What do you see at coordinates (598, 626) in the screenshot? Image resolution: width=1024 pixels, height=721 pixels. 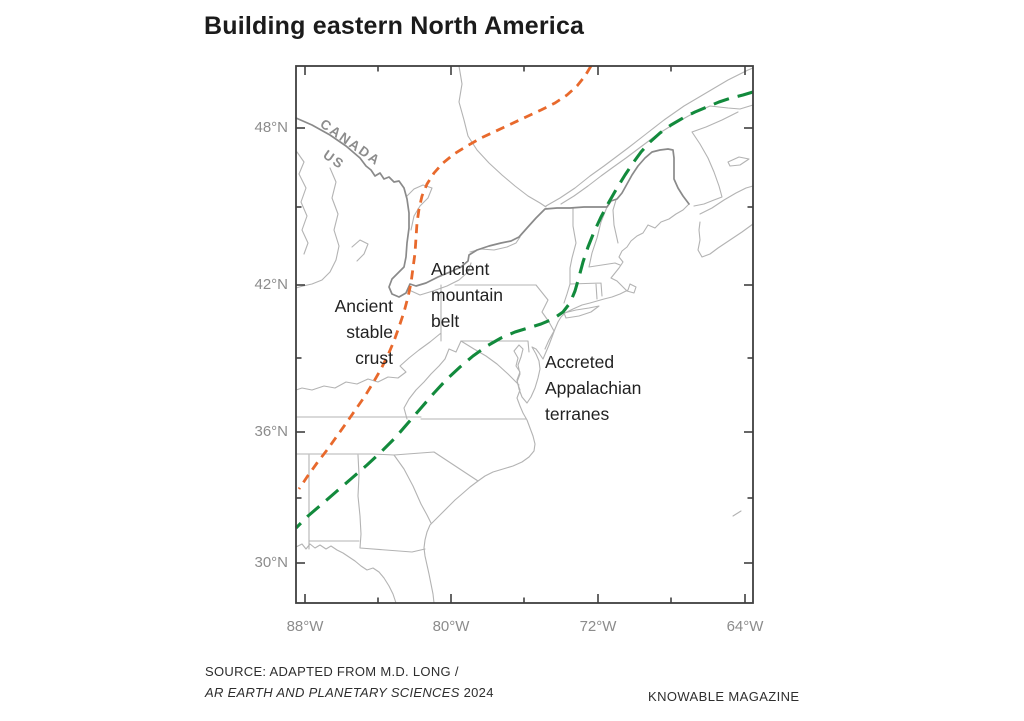 I see `x-tick-label-2: 72°W` at bounding box center [598, 626].